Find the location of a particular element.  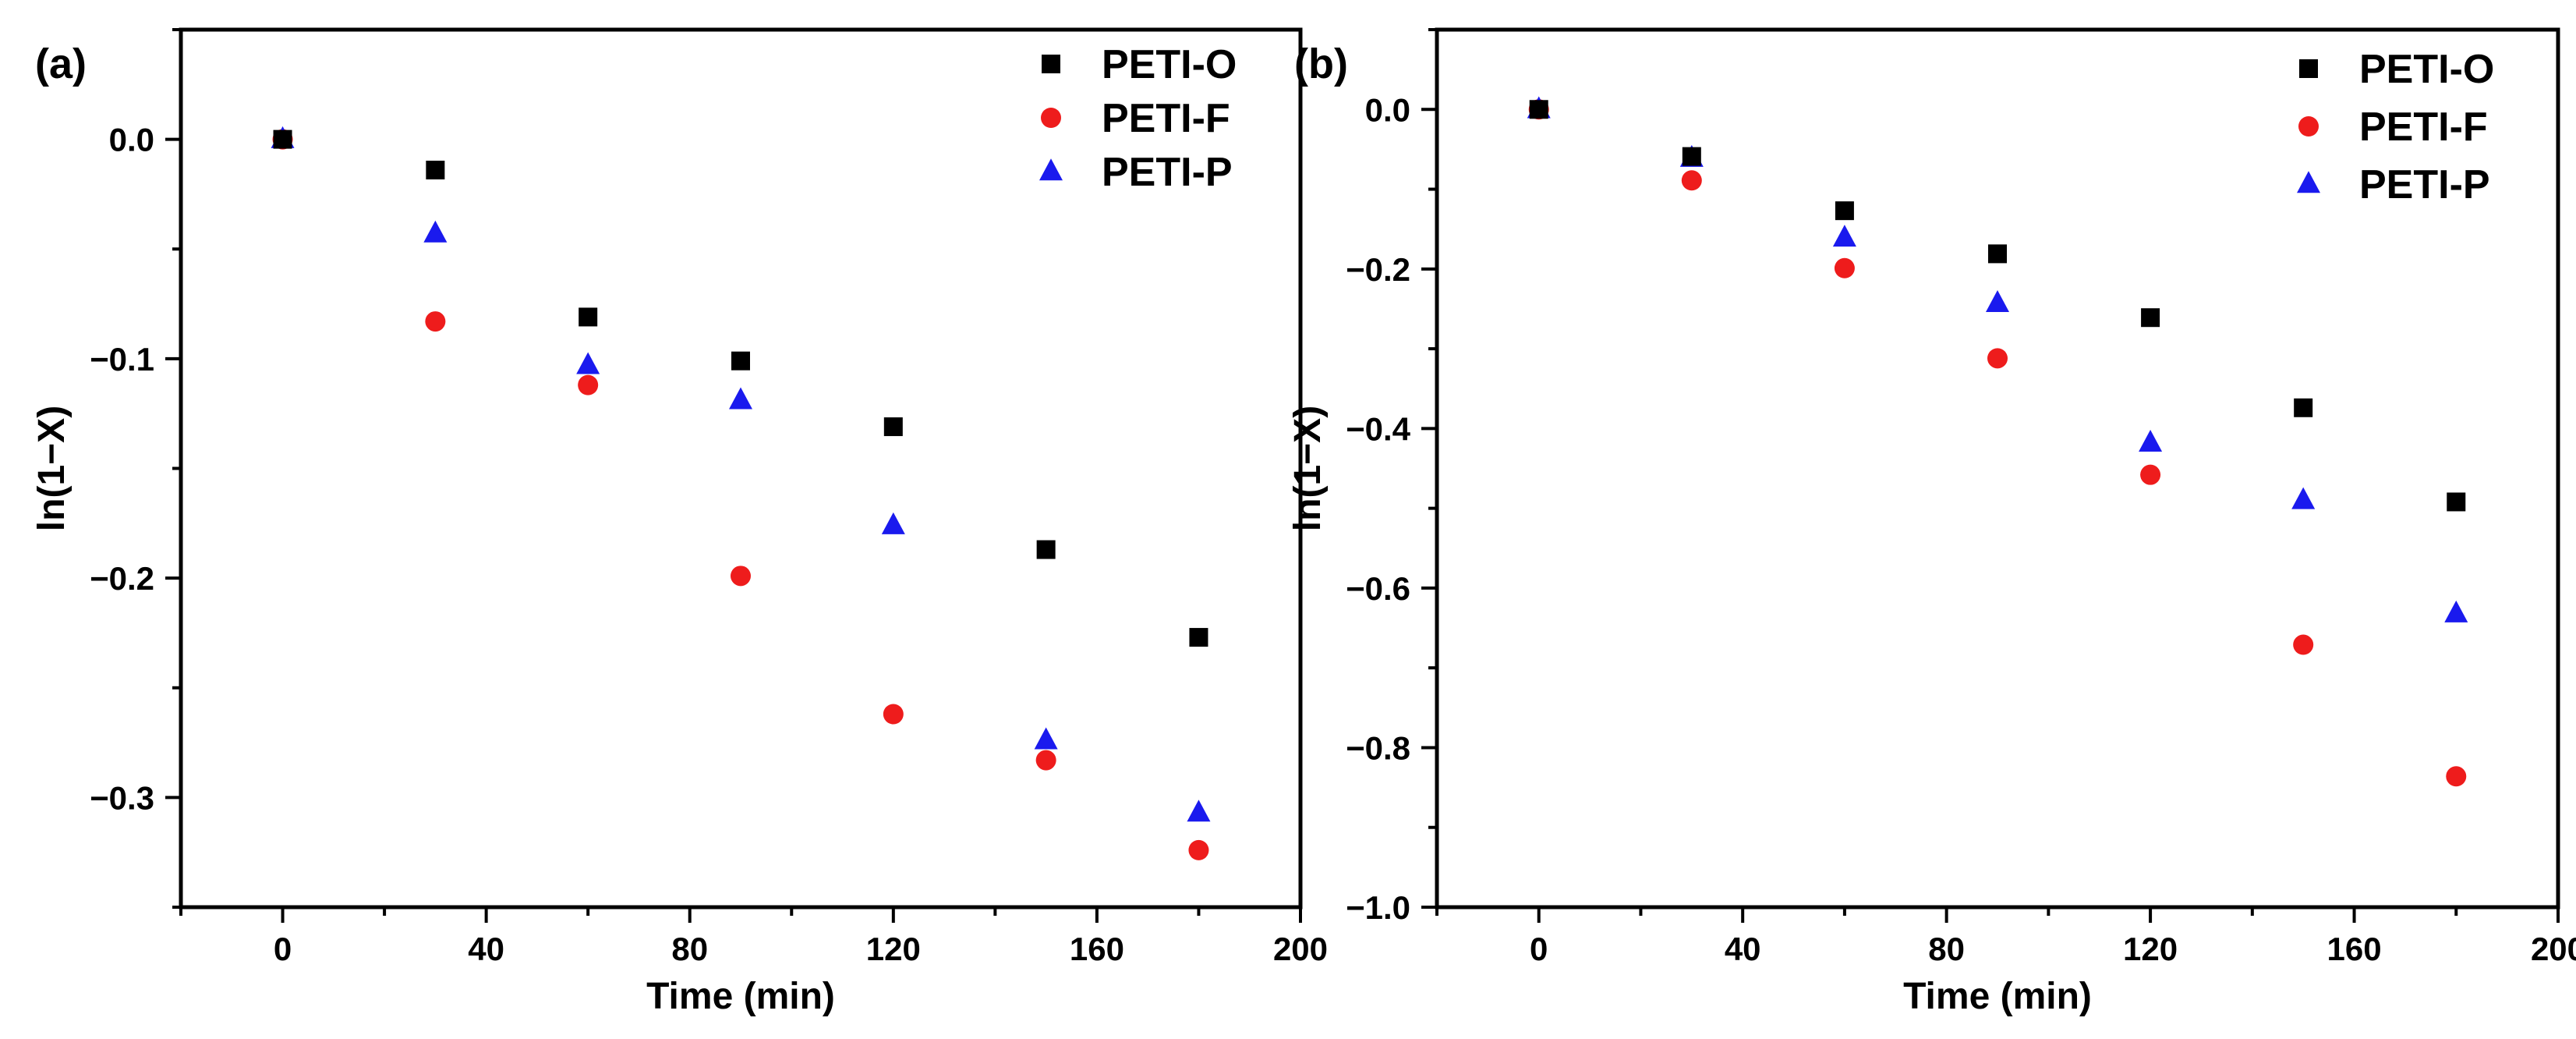

y-tick-label: −0.3 is located at coordinates (122, 797).